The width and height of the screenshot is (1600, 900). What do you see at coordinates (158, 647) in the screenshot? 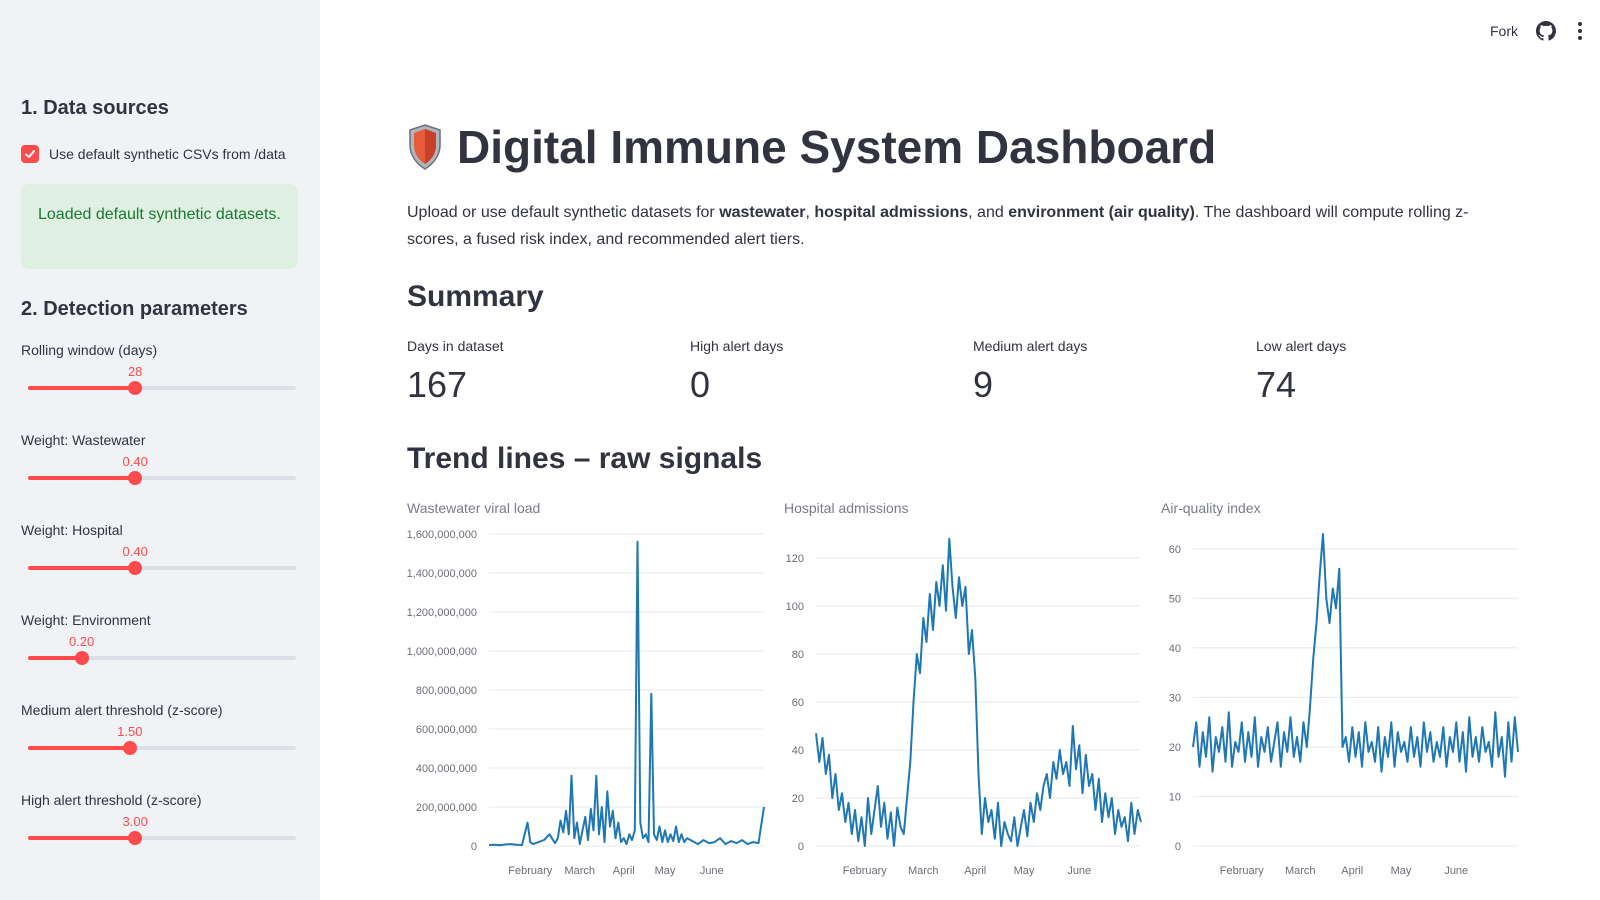
I see `slider-4: Weight: Environment 0.20` at bounding box center [158, 647].